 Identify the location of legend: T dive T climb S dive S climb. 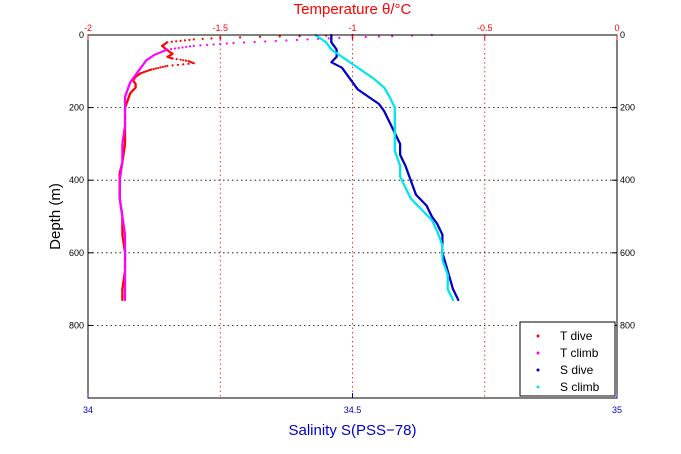
(567, 359).